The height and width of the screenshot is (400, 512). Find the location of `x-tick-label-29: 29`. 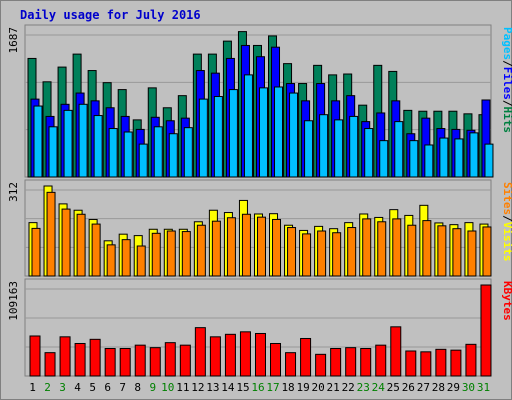

x-tick-label-29: 29 is located at coordinates (453, 387).